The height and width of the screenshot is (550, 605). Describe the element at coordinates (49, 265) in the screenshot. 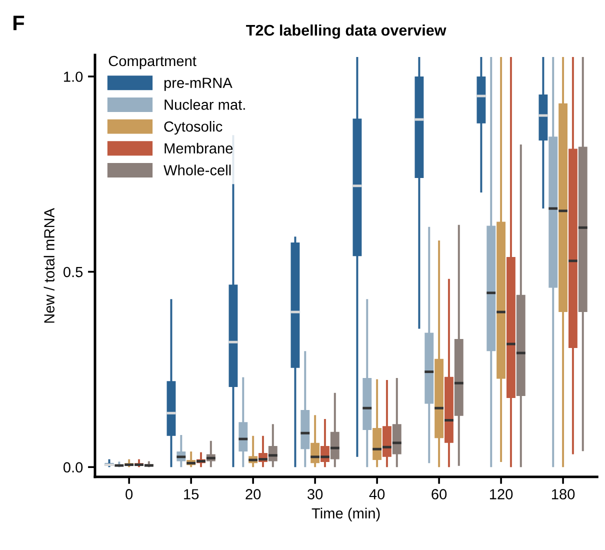

I see `y-axis-title: New / total mRNA` at that location.